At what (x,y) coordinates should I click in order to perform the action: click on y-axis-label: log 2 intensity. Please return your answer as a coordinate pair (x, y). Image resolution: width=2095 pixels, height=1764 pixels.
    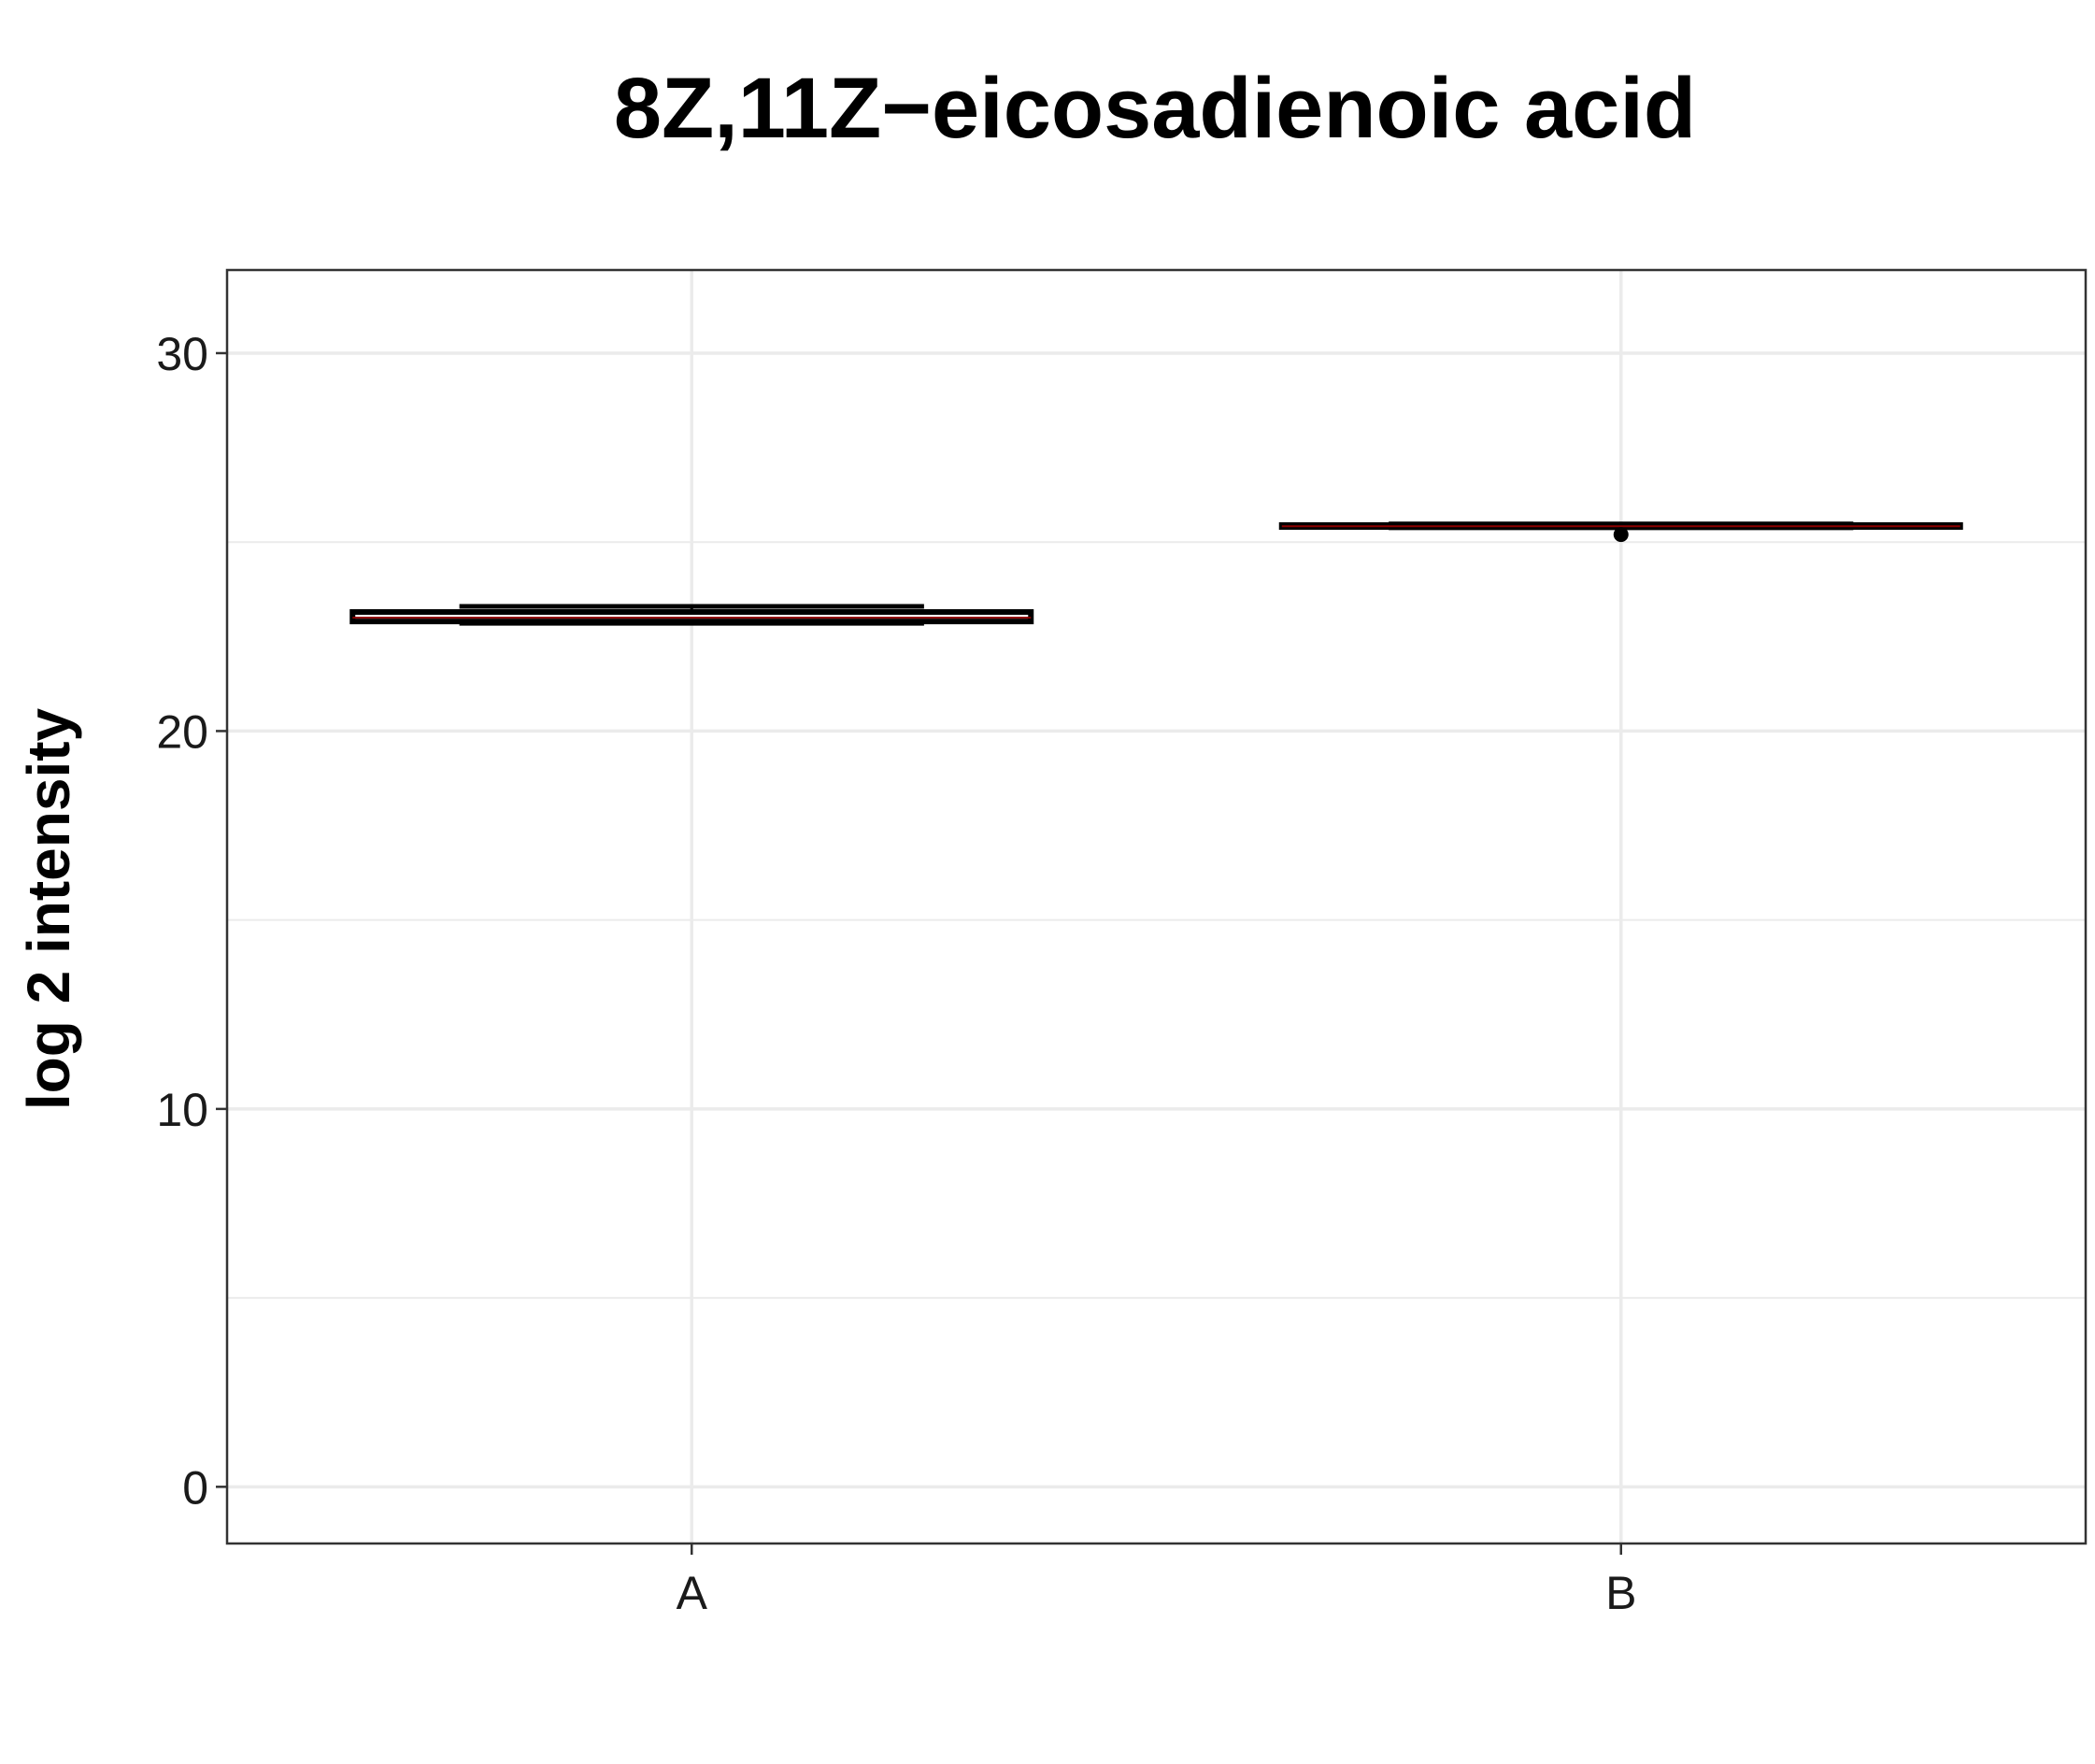
    Looking at the image, I should click on (48, 908).